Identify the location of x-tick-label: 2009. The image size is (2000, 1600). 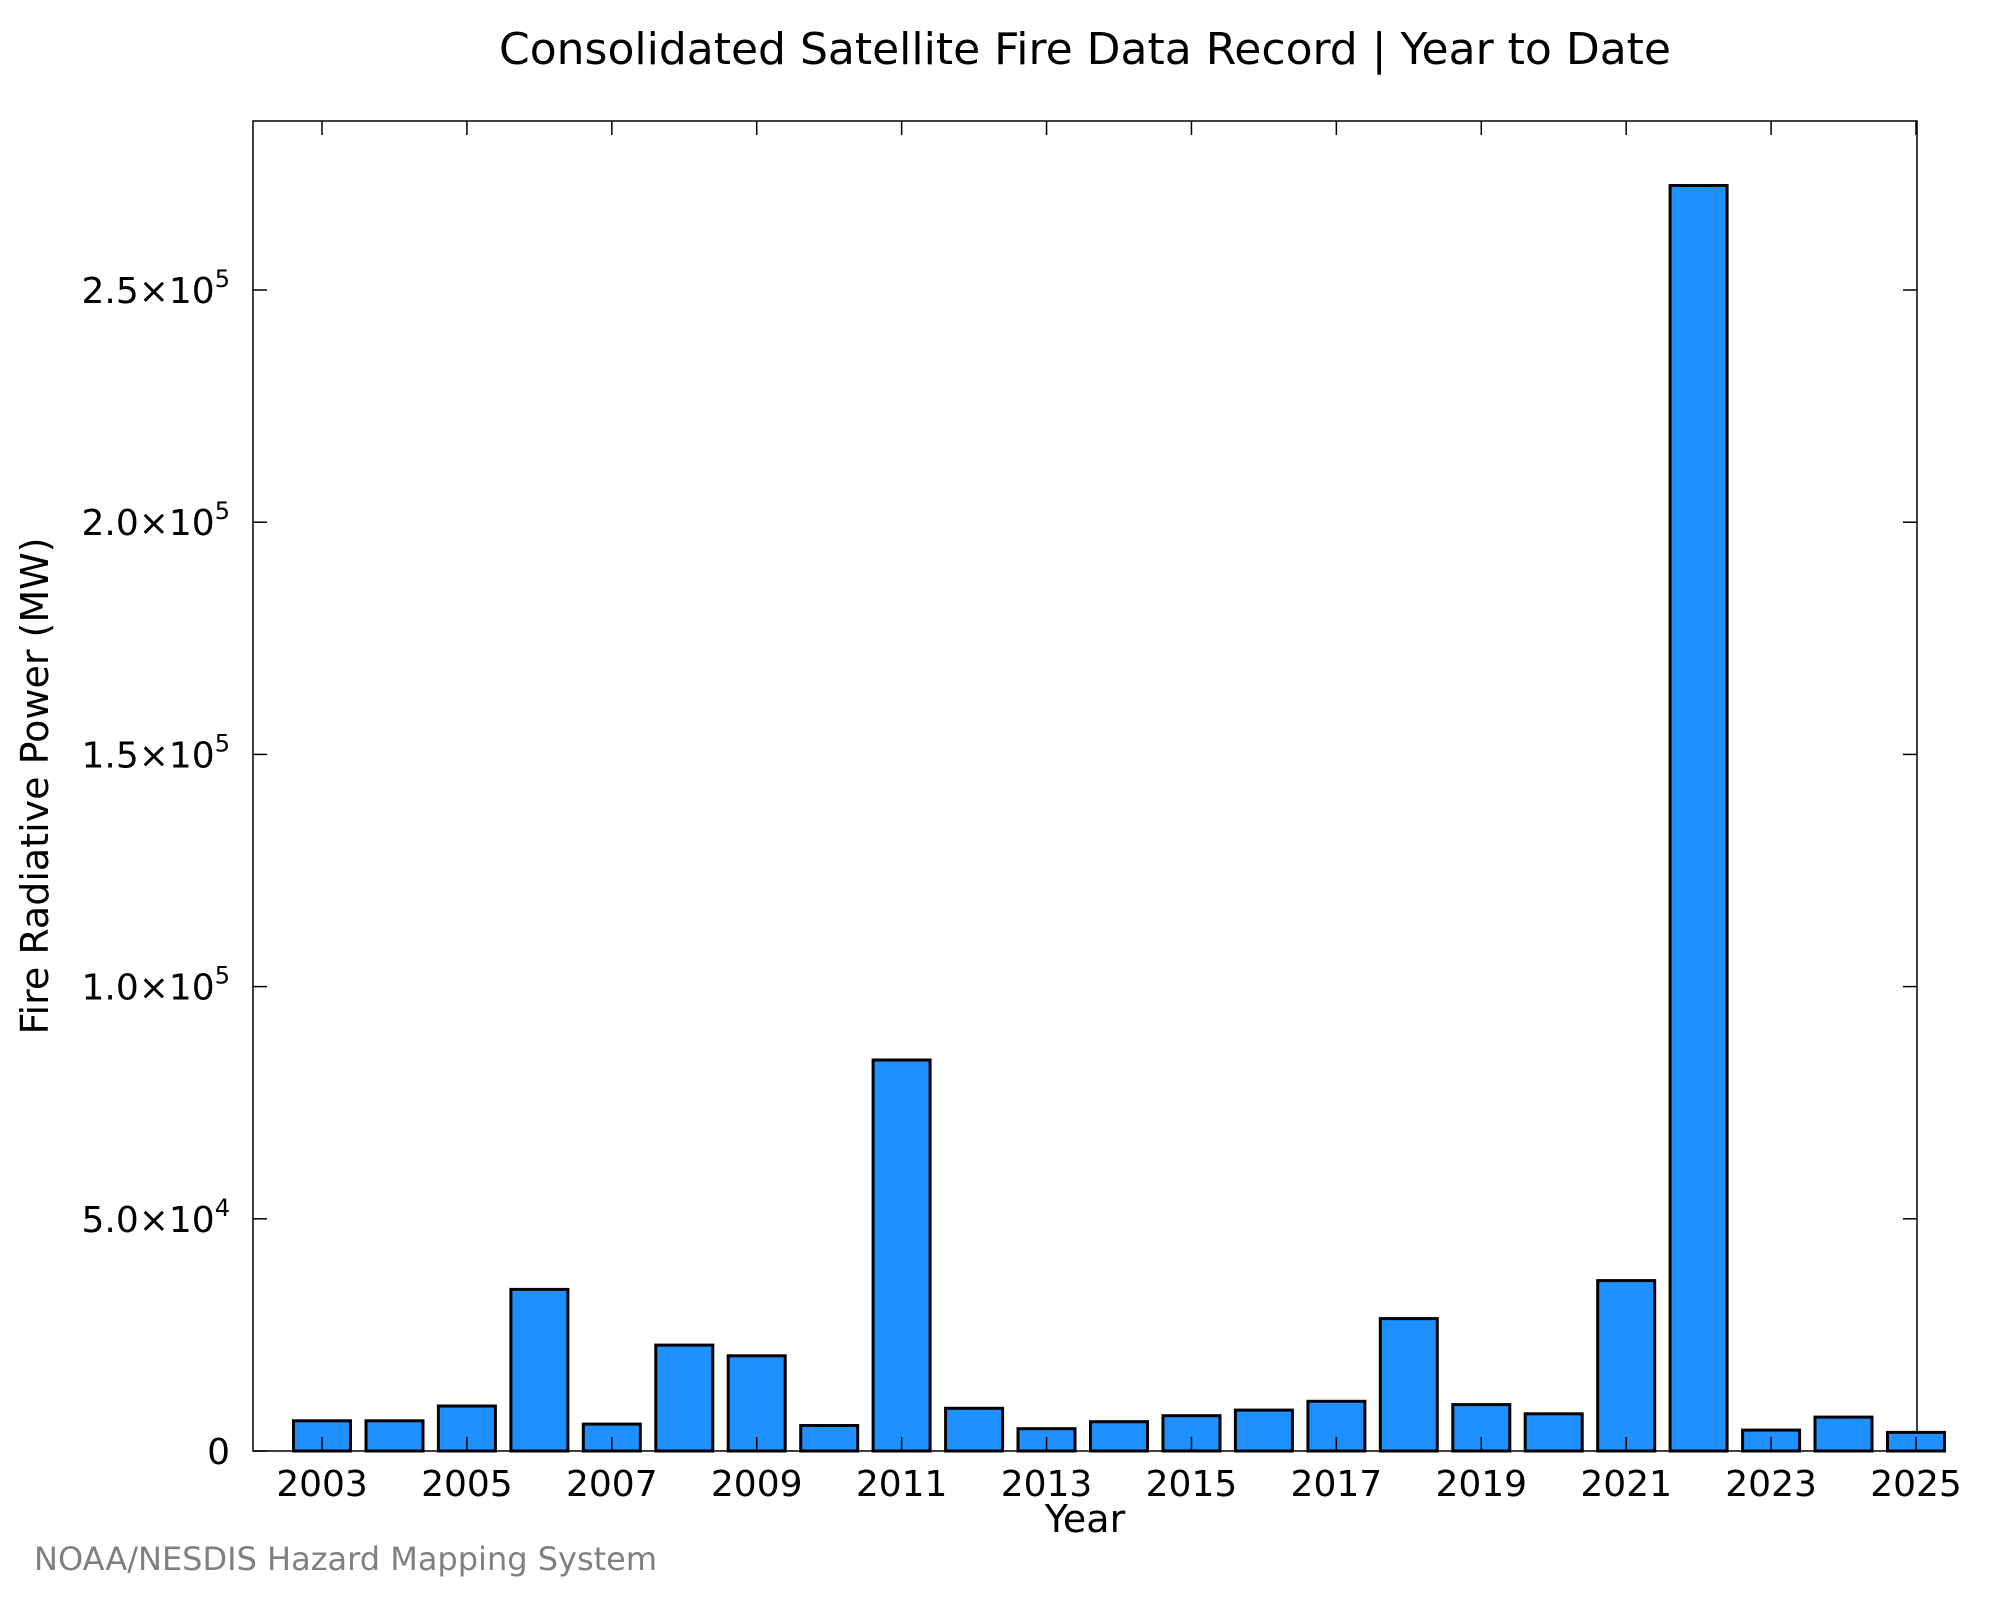
(757, 1484).